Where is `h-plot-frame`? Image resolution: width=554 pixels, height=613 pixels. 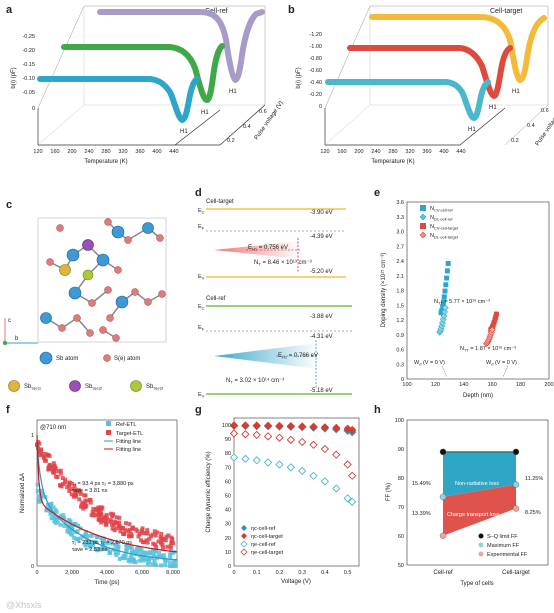
h-plot-frame is located at coordinates (477, 492).